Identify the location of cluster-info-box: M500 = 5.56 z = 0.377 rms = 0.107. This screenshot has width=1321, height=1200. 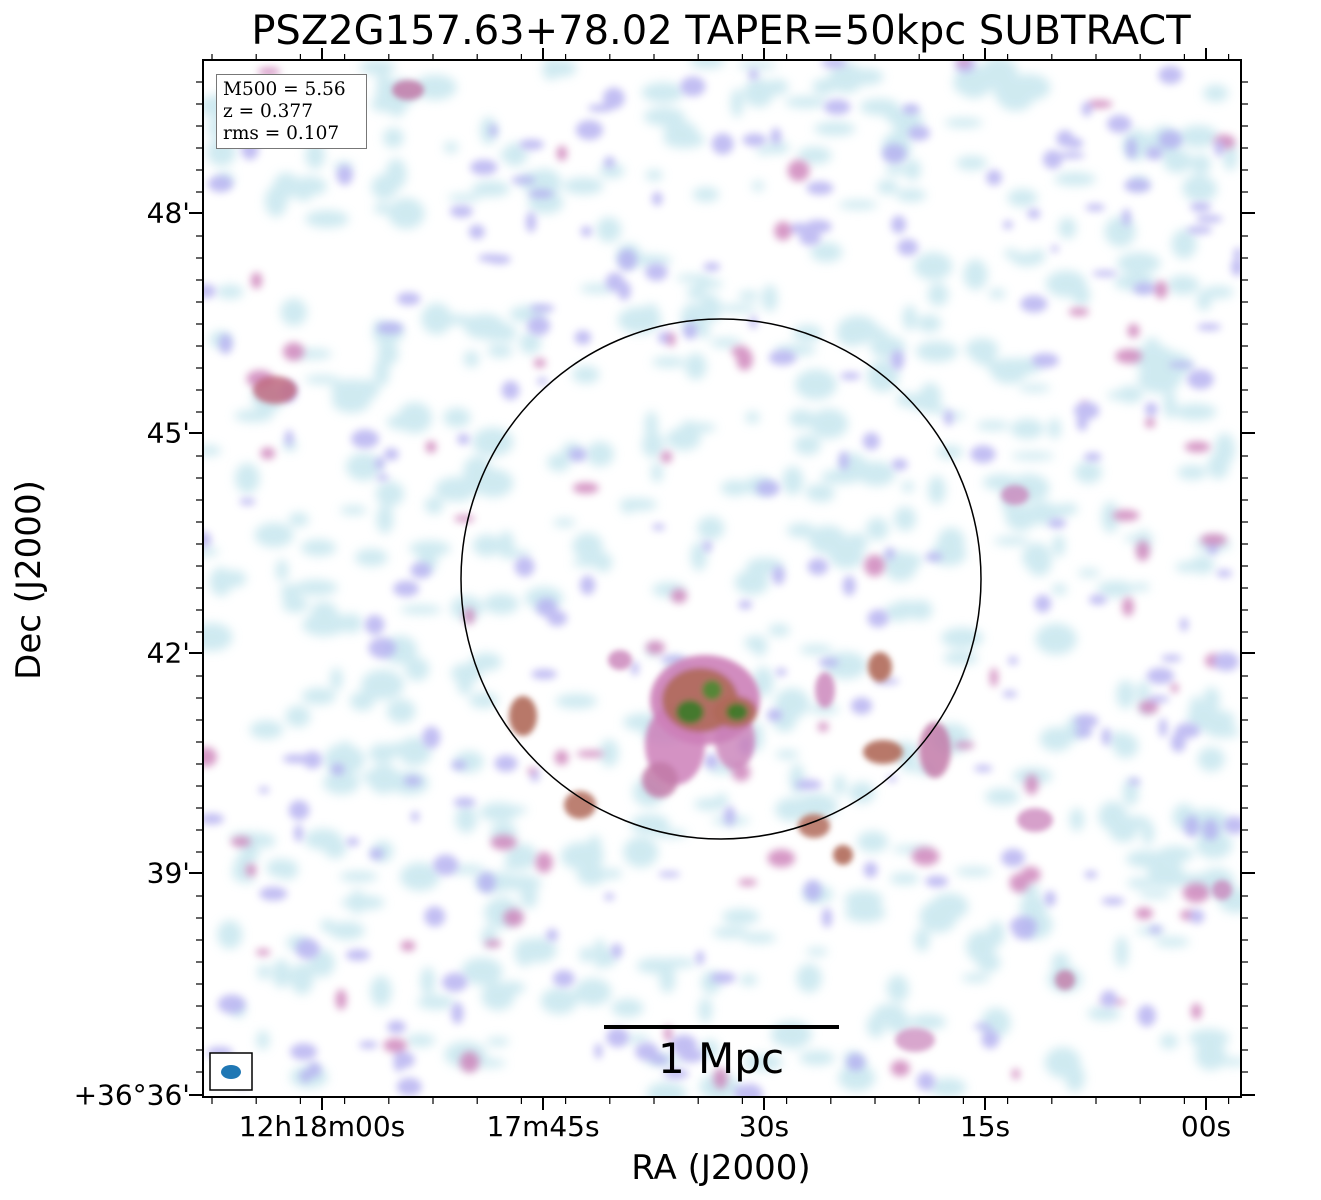
(291, 111).